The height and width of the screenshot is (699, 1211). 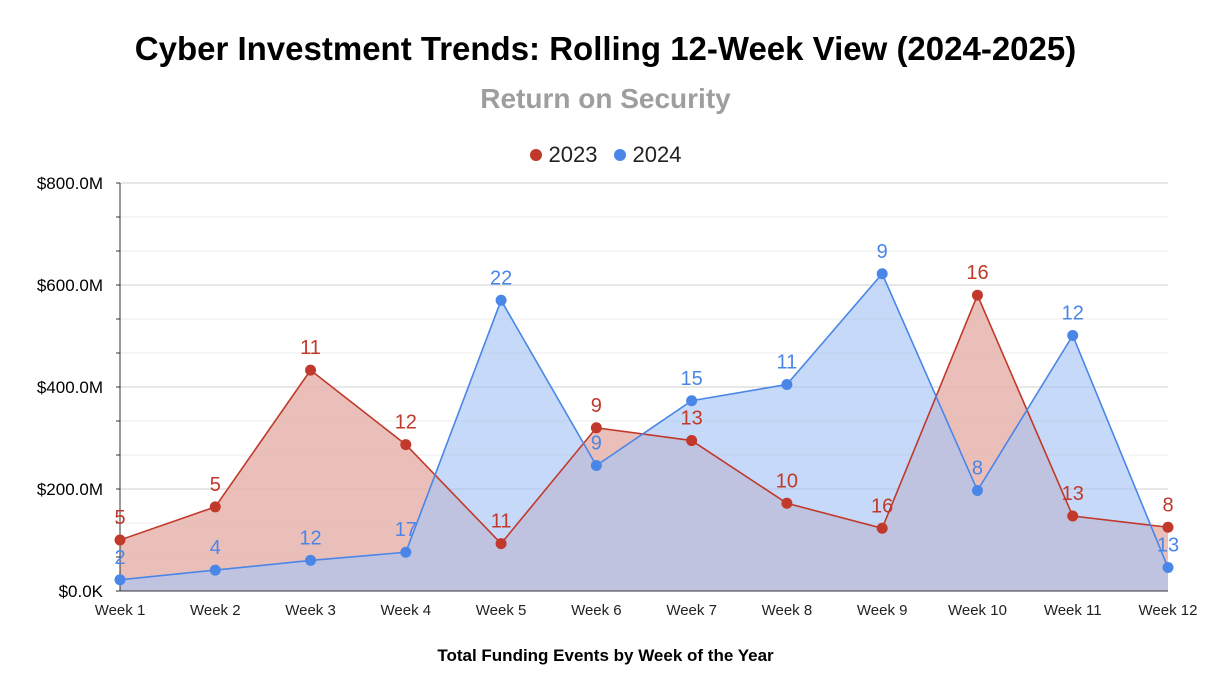 I want to click on legend-label-2023: 2023, so click(x=573, y=154).